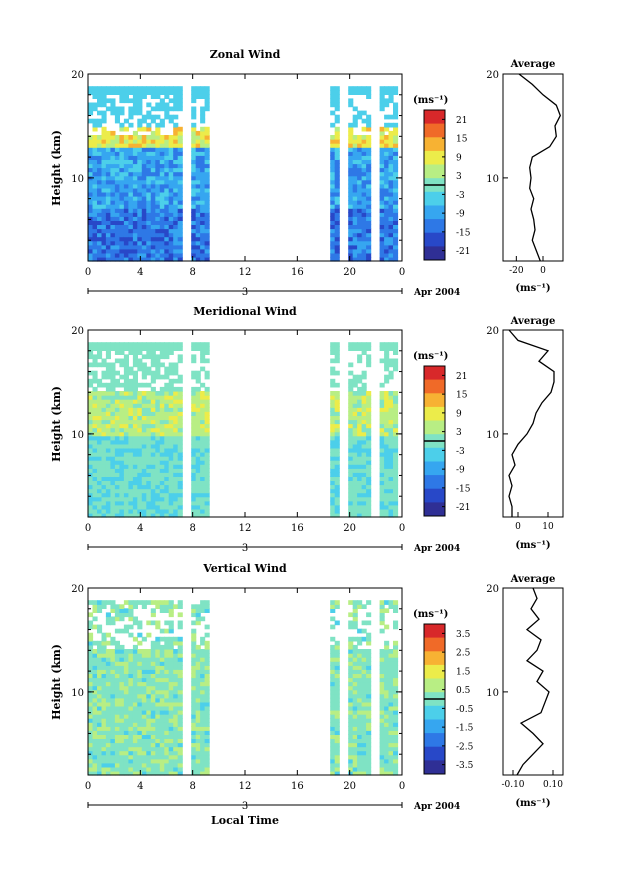 This screenshot has width=620, height=873. What do you see at coordinates (245, 548) in the screenshot?
I see `day-label: 3` at bounding box center [245, 548].